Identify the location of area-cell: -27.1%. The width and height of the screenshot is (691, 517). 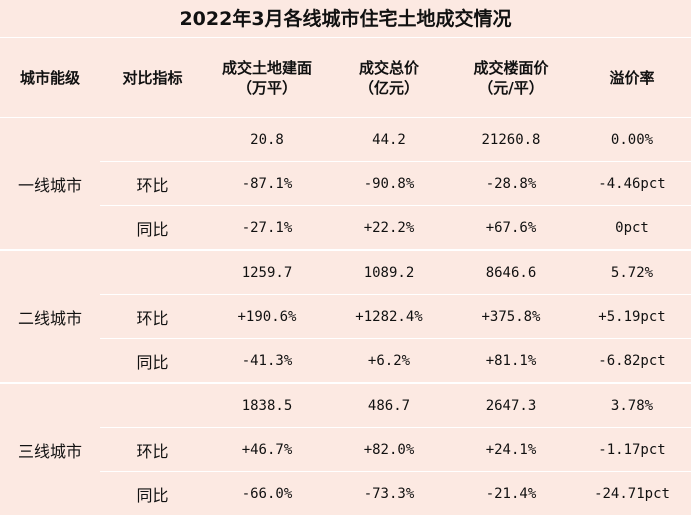
(267, 228).